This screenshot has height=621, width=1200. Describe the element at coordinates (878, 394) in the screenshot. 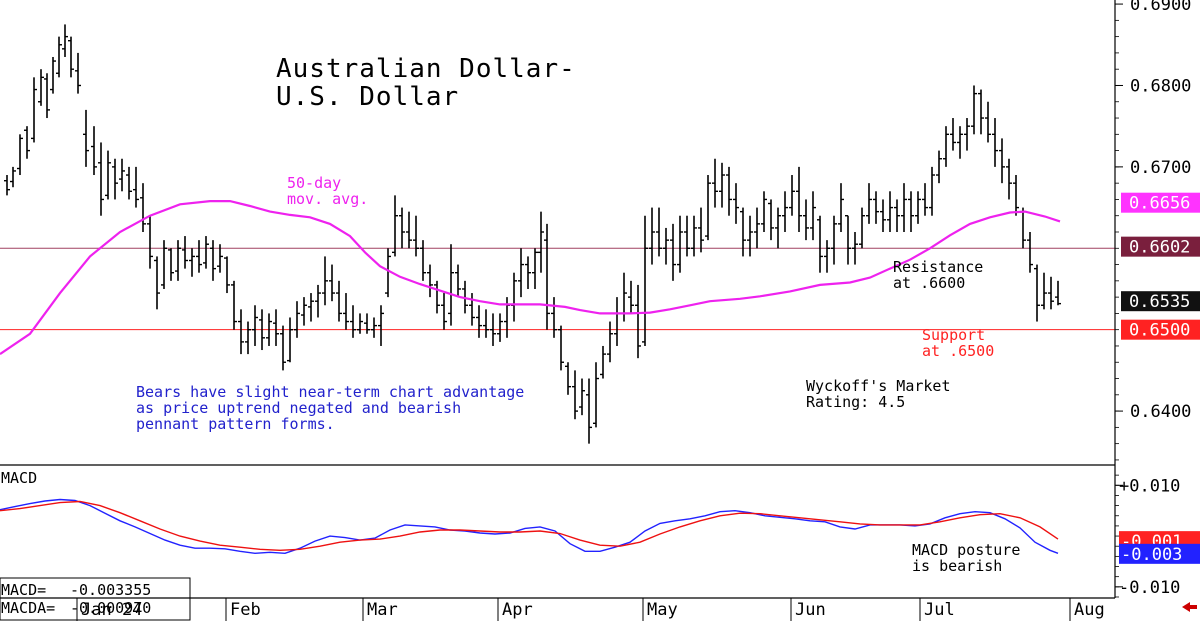

I see `market-rating: Wyckoff's Market Rating: 4.5` at that location.